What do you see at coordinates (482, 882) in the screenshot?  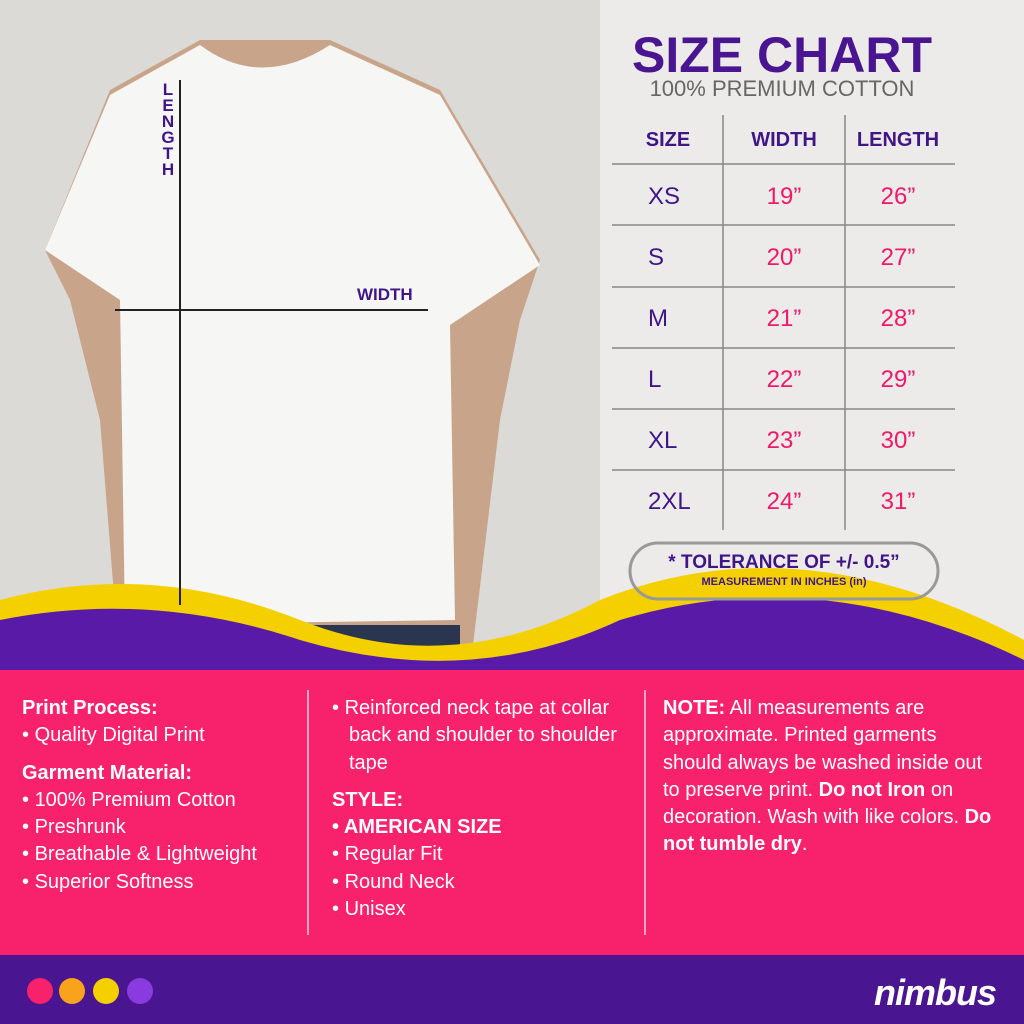 I see `bullet-item: Round Neck` at bounding box center [482, 882].